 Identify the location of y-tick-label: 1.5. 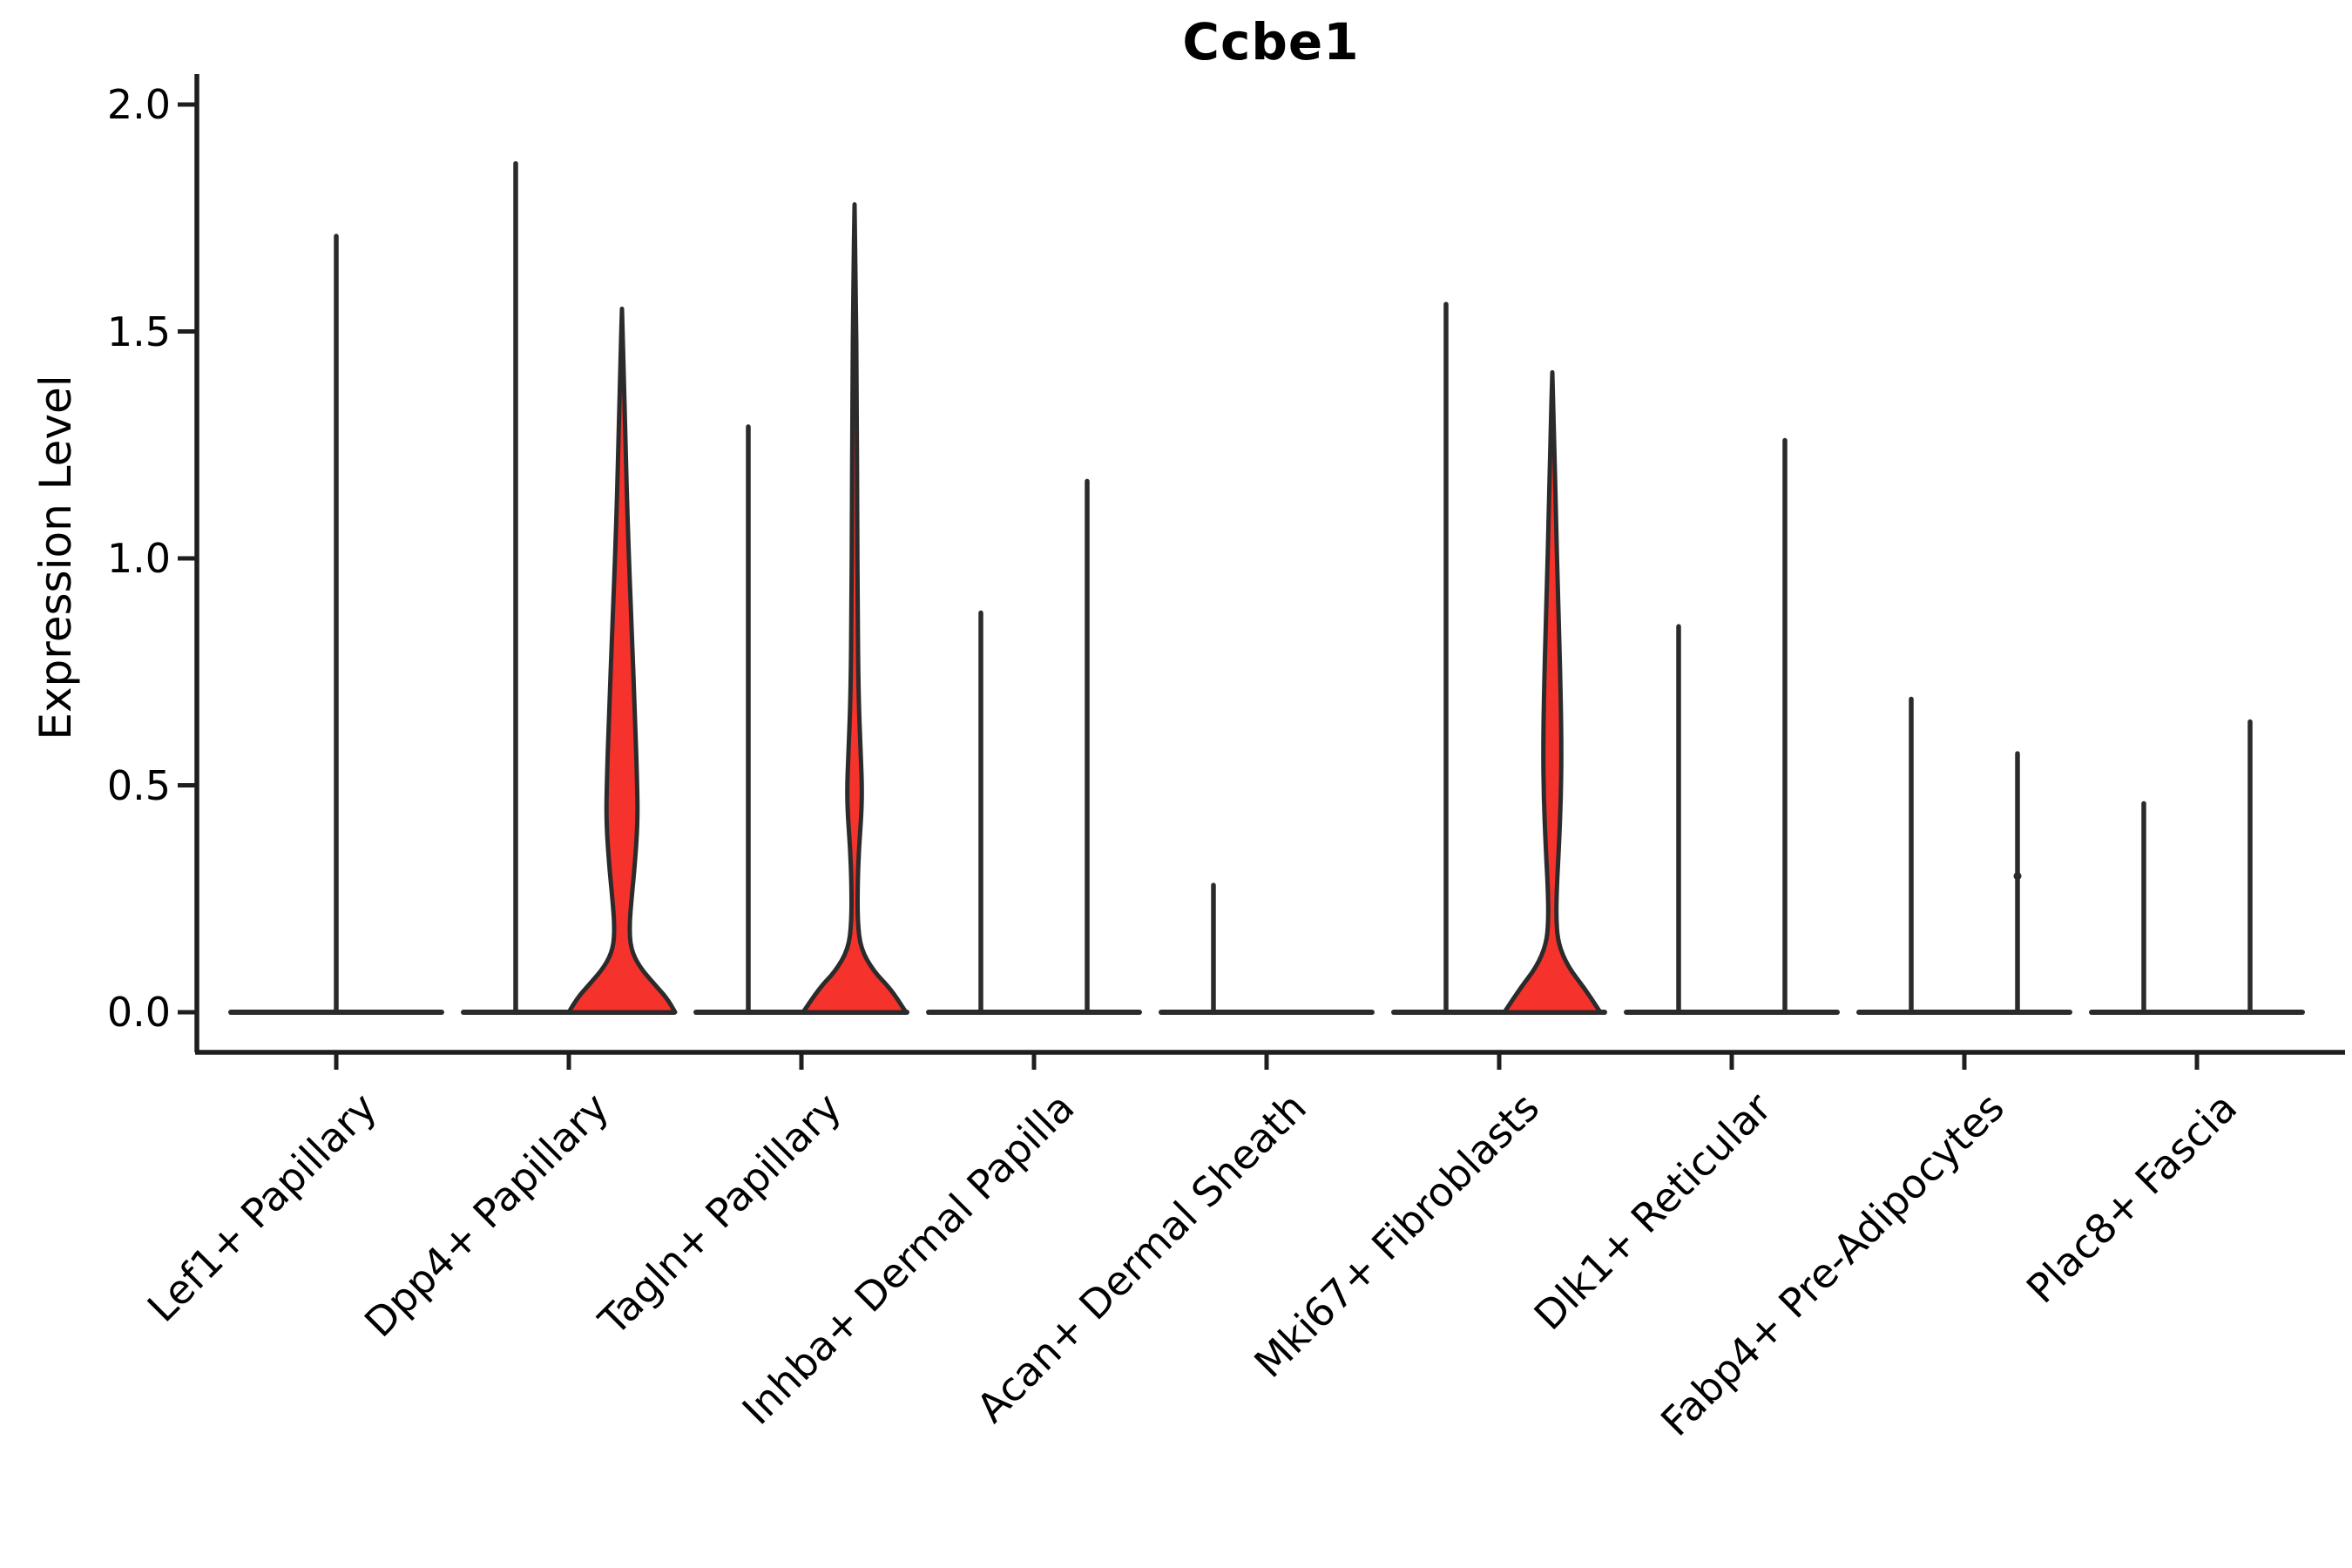
(138, 331).